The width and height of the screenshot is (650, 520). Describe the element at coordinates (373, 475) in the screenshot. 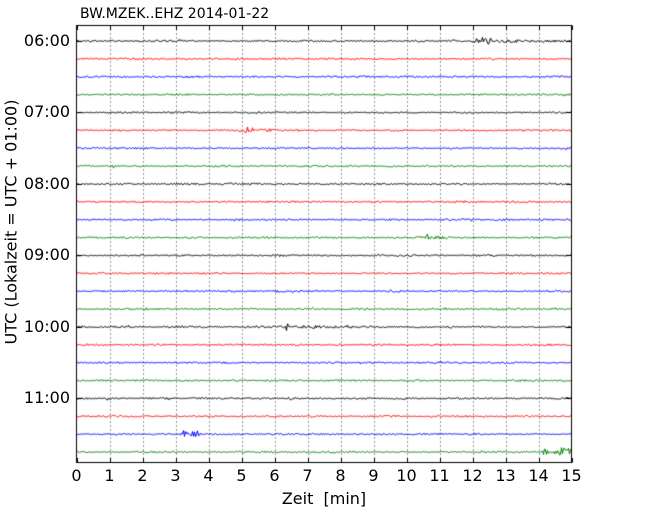

I see `x-tick-label: 9` at that location.